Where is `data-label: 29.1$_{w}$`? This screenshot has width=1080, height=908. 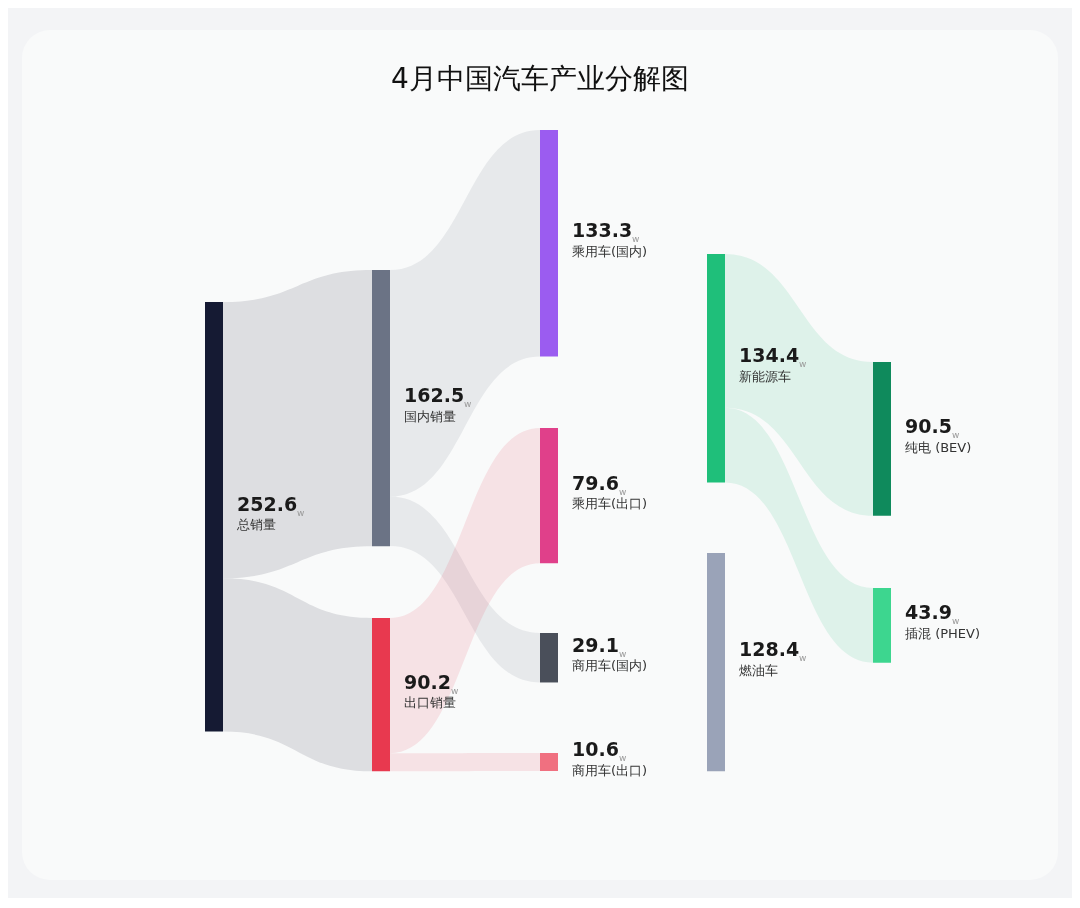 data-label: 29.1$_{w}$ is located at coordinates (599, 646).